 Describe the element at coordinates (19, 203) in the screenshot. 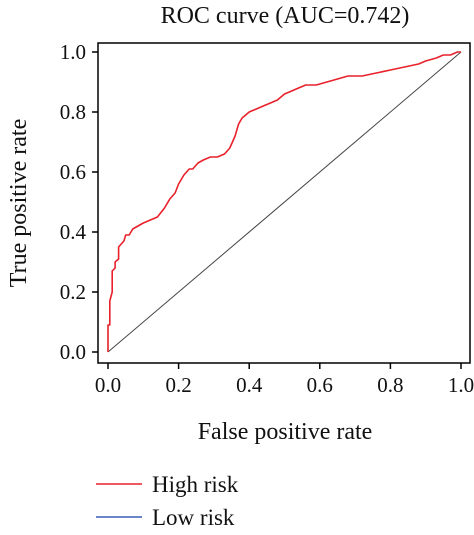

I see `y-axis-label: True positive rate` at that location.